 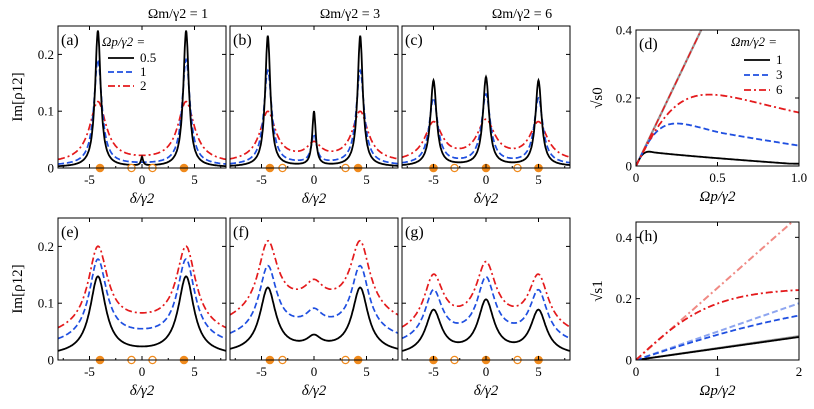 I want to click on legend-label-2: 2, so click(x=143, y=85).